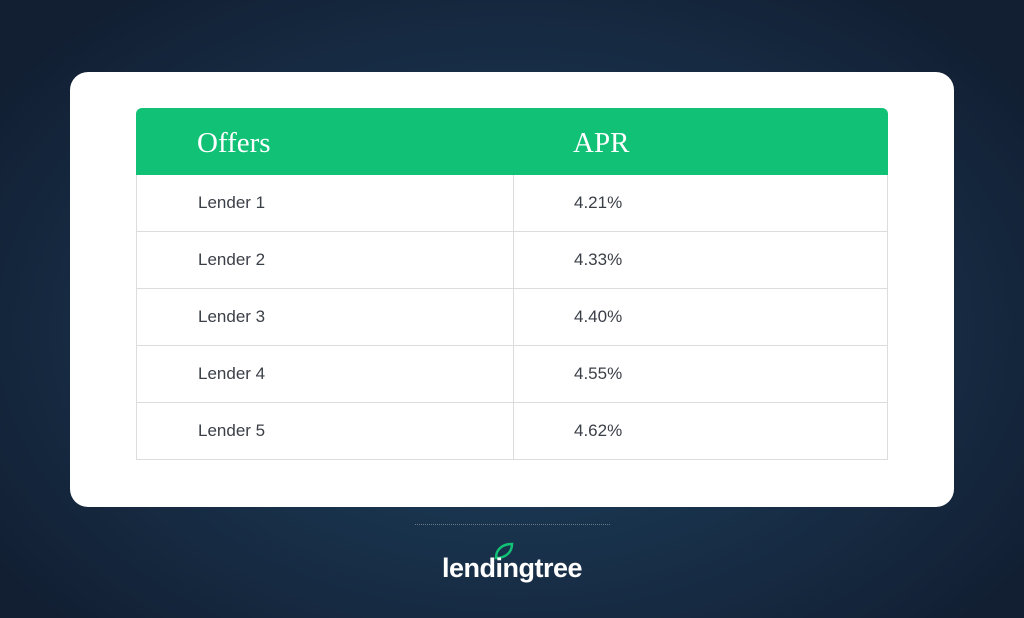 The image size is (1024, 618). Describe the element at coordinates (567, 374) in the screenshot. I see `table-cell: 4.55%` at that location.